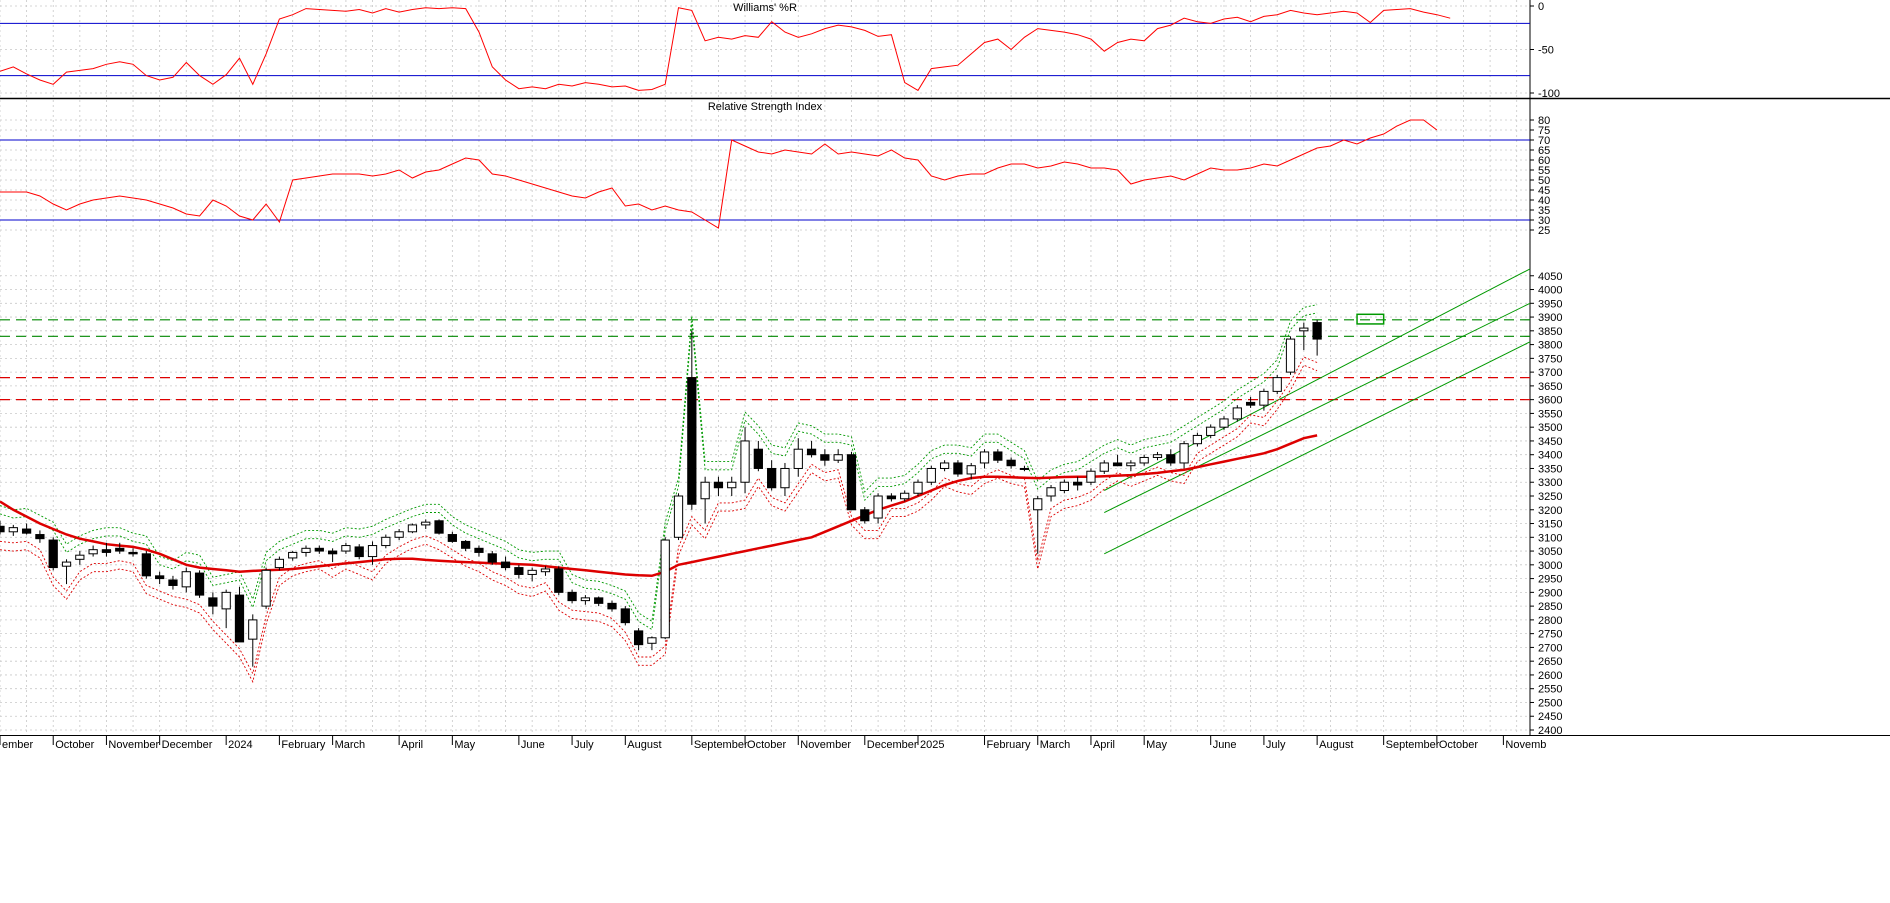 This screenshot has height=903, width=1890. I want to click on ytick-label: 2750, so click(1550, 635).